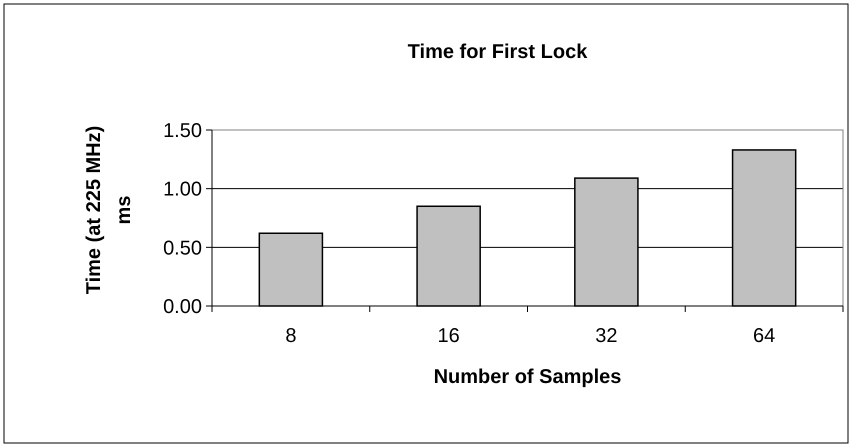  What do you see at coordinates (182, 248) in the screenshot?
I see `y-tick-label: 0.50` at bounding box center [182, 248].